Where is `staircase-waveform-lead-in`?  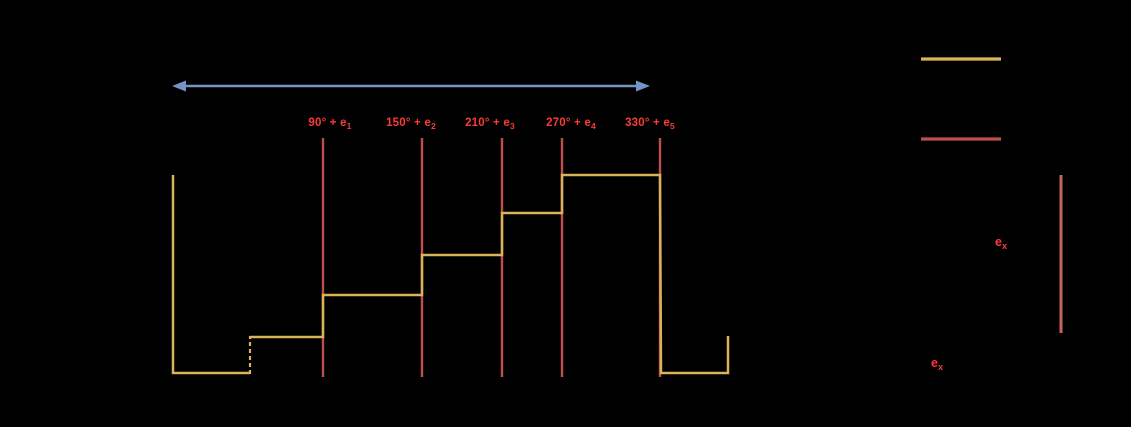
staircase-waveform-lead-in is located at coordinates (210, 275).